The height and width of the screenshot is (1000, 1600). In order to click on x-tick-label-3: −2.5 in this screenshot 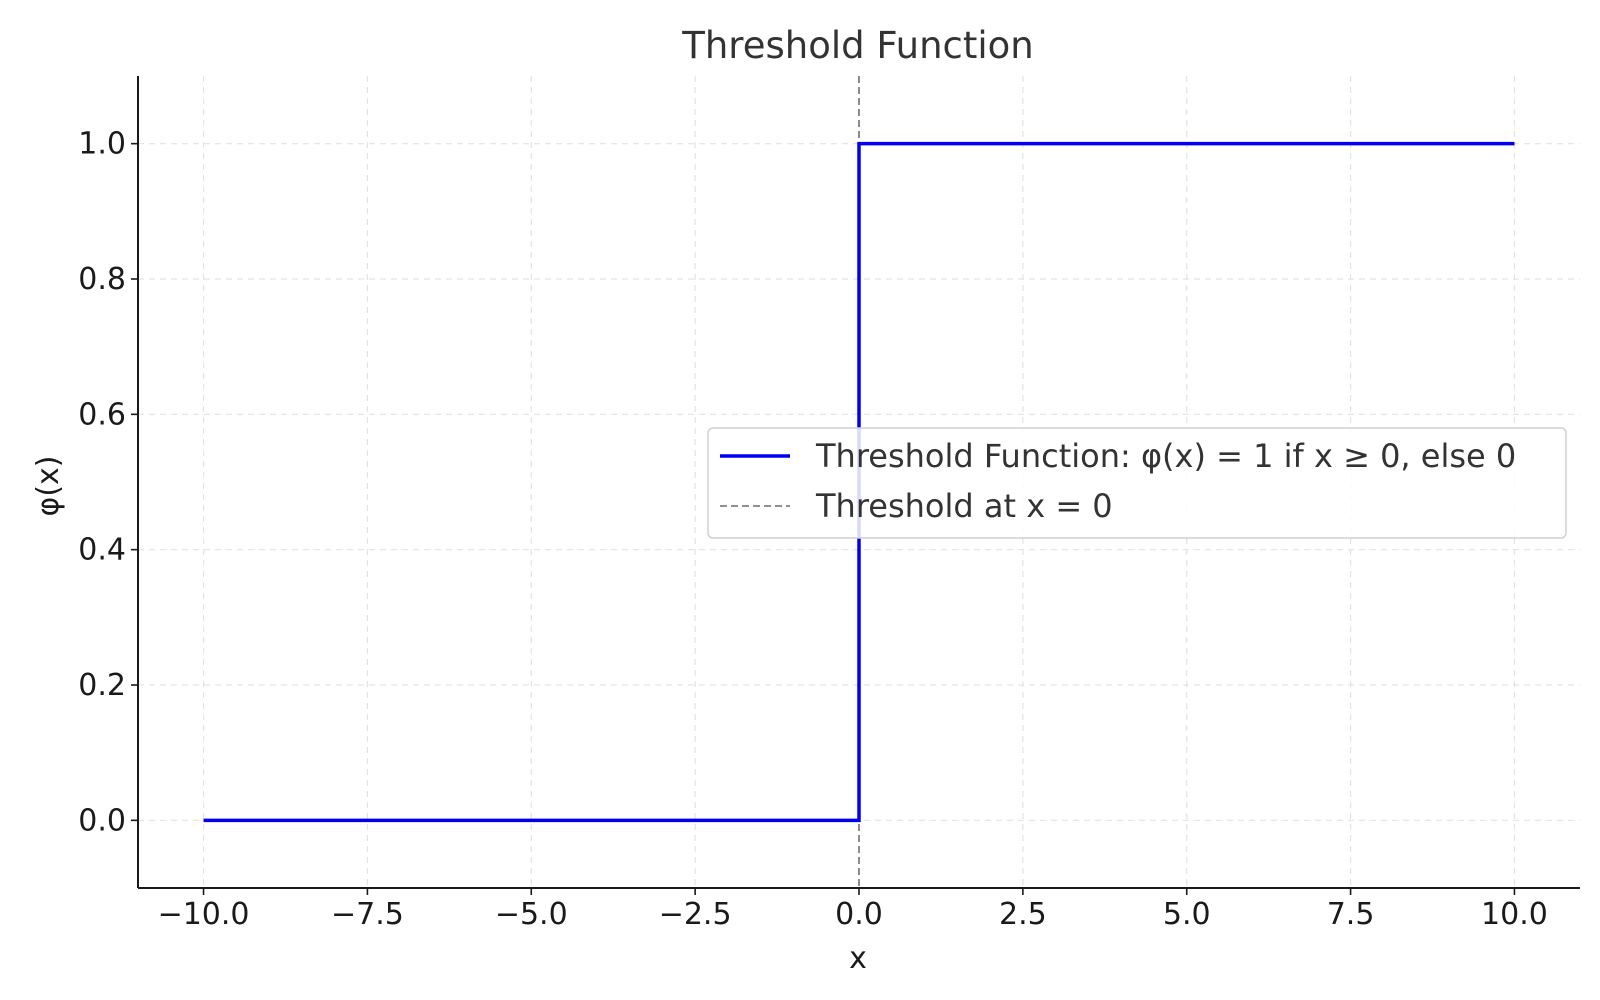, I will do `click(695, 914)`.